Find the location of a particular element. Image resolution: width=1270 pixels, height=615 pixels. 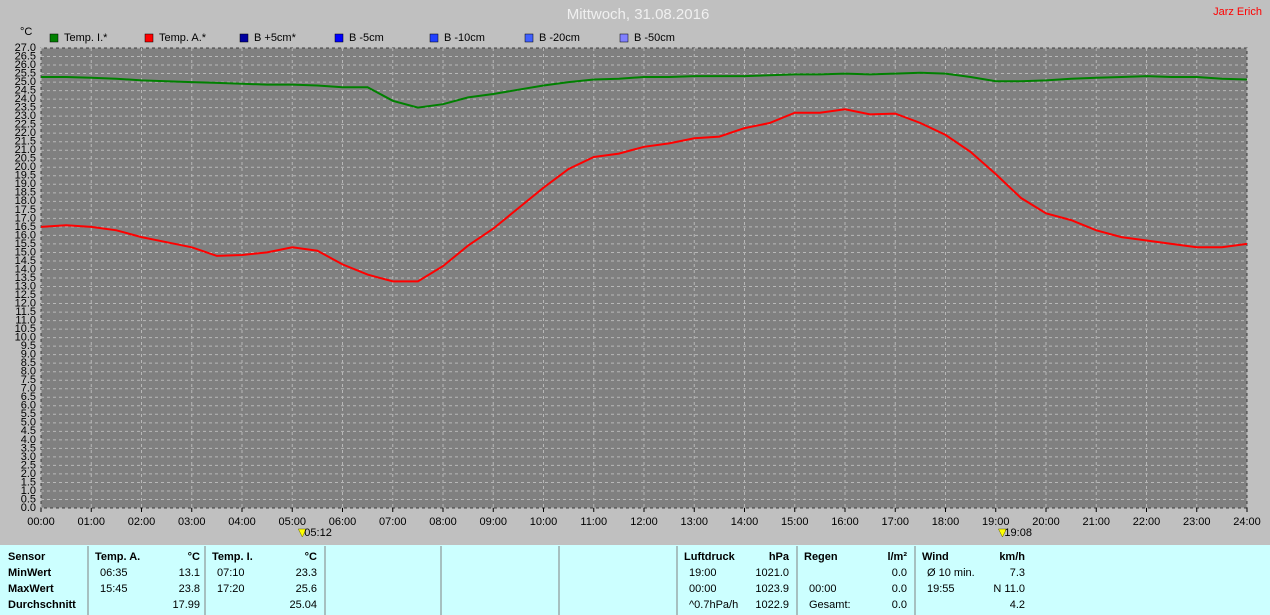

y-tick-label: 10.5 is located at coordinates (25, 329).